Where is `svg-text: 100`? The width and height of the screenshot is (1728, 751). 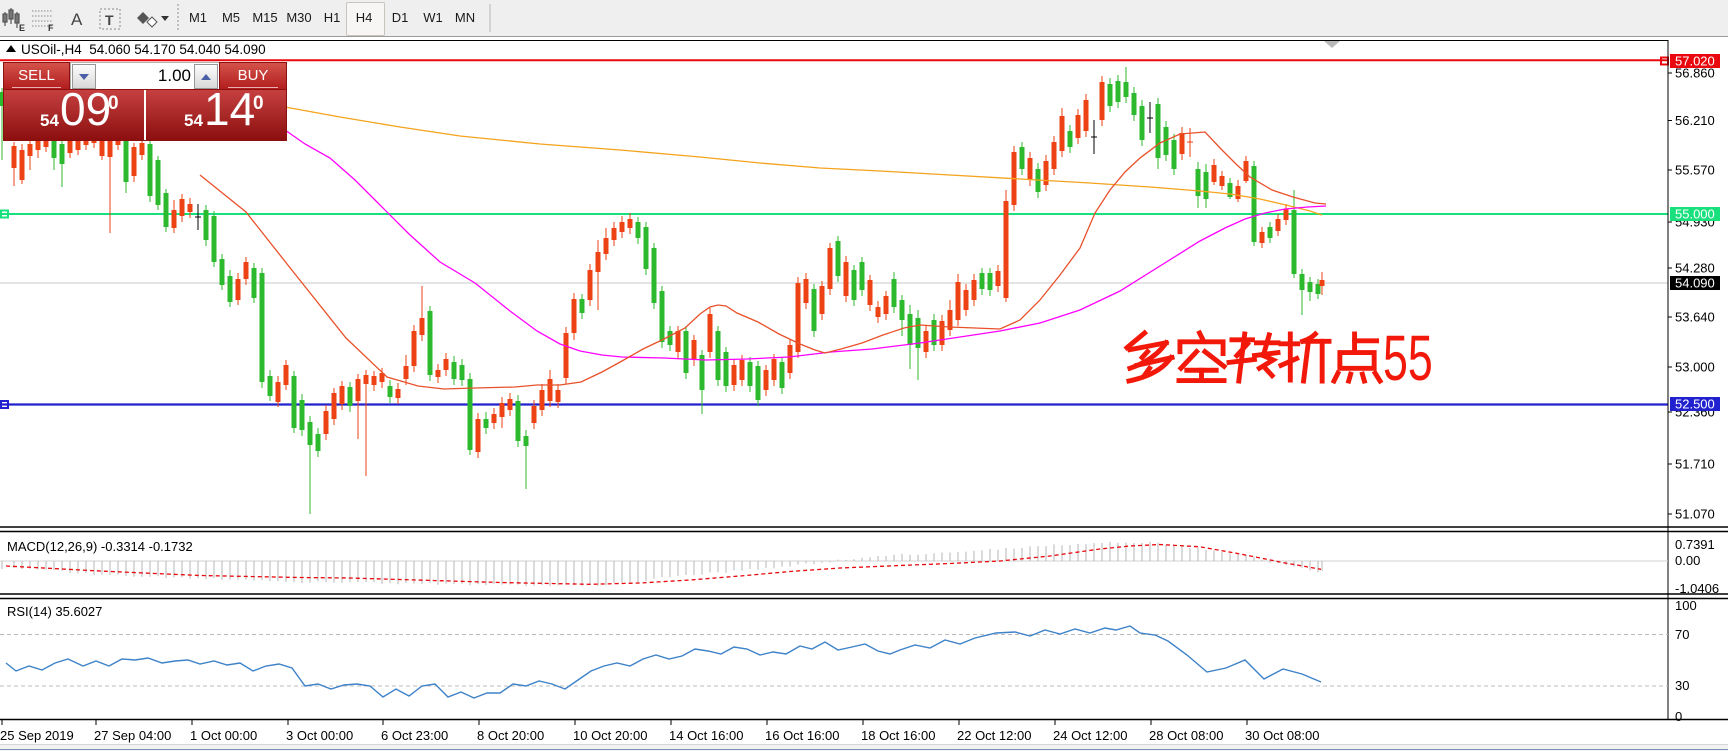
svg-text: 100 is located at coordinates (1686, 605).